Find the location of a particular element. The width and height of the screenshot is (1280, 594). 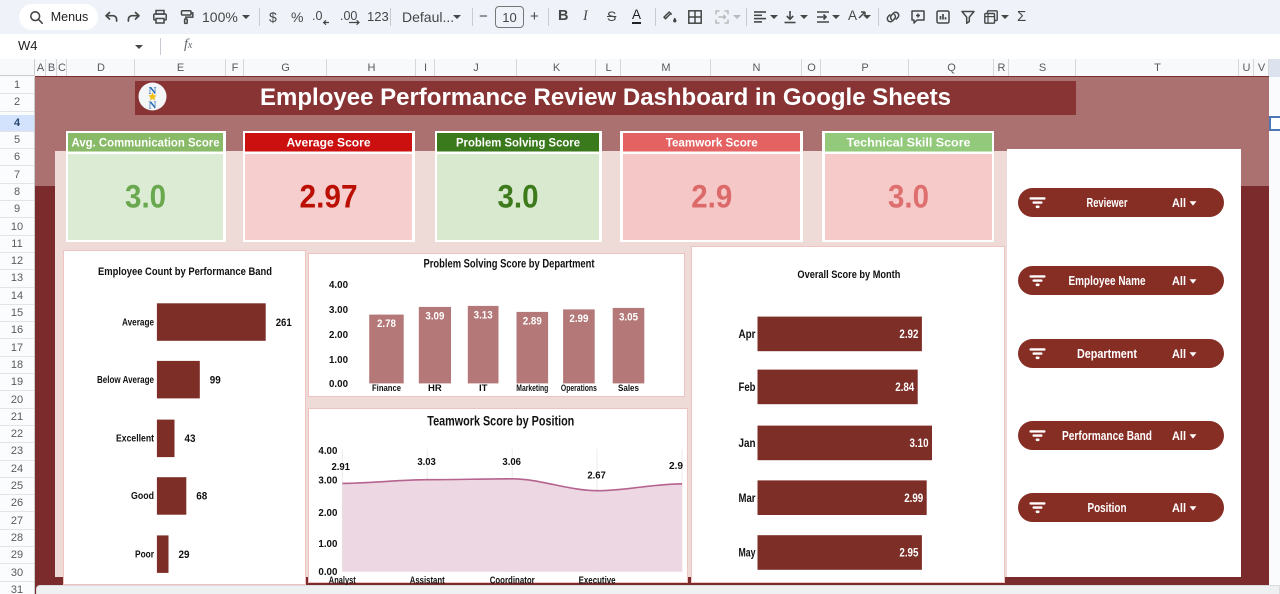

svg-text: Teamwork Score by Position is located at coordinates (500, 421).